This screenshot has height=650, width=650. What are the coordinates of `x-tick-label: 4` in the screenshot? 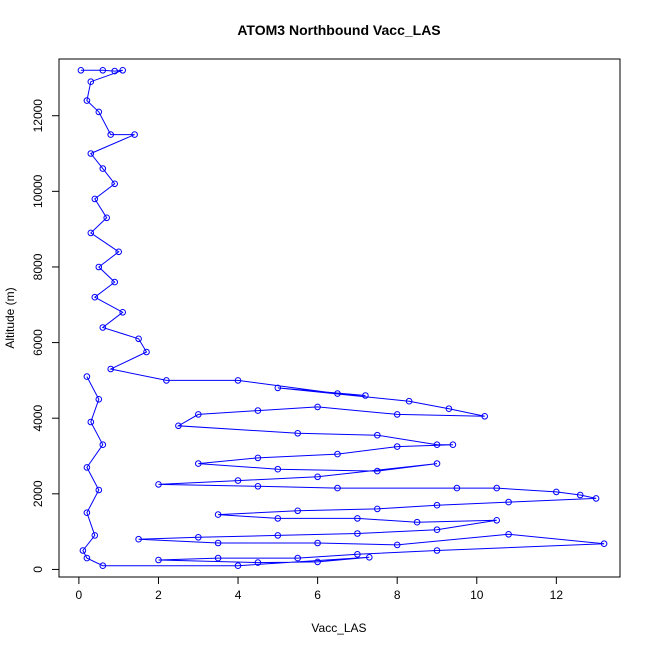 It's located at (238, 595).